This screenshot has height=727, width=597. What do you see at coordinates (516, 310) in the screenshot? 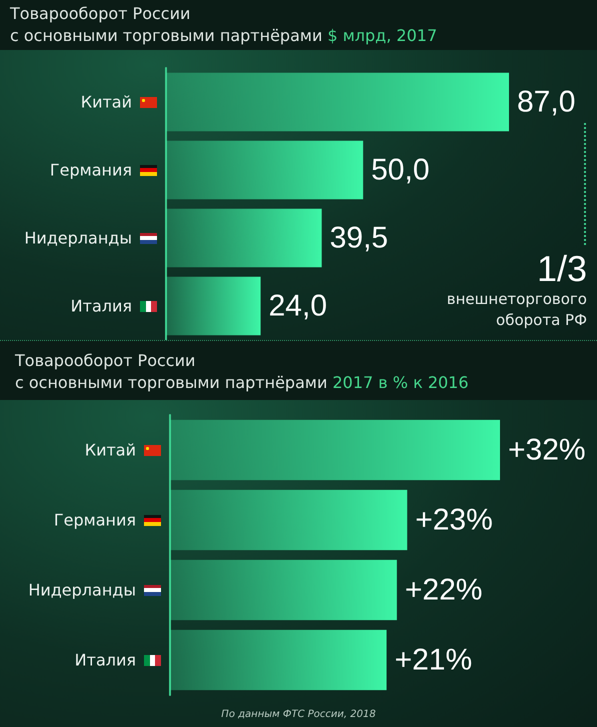
I see `annotation: внешнеторгового оборота РФ` at bounding box center [516, 310].